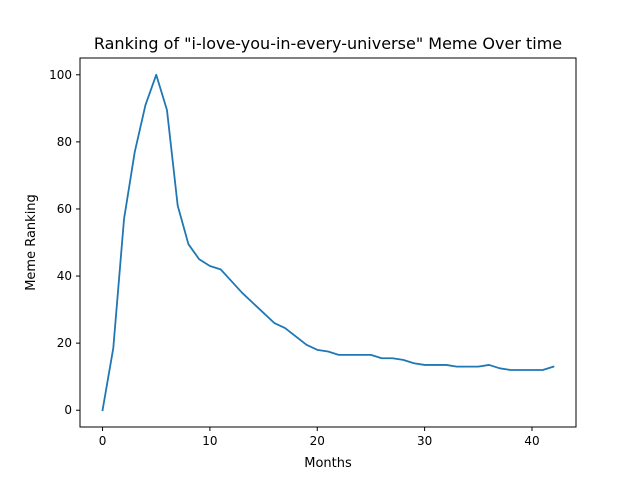  What do you see at coordinates (317, 441) in the screenshot?
I see `x-tick-label: 20` at bounding box center [317, 441].